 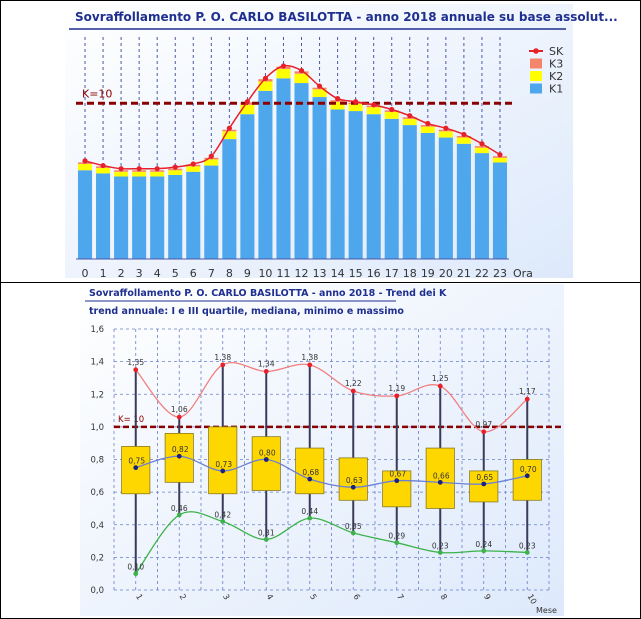 What do you see at coordinates (428, 273) in the screenshot?
I see `x-tick-label: 19` at bounding box center [428, 273].